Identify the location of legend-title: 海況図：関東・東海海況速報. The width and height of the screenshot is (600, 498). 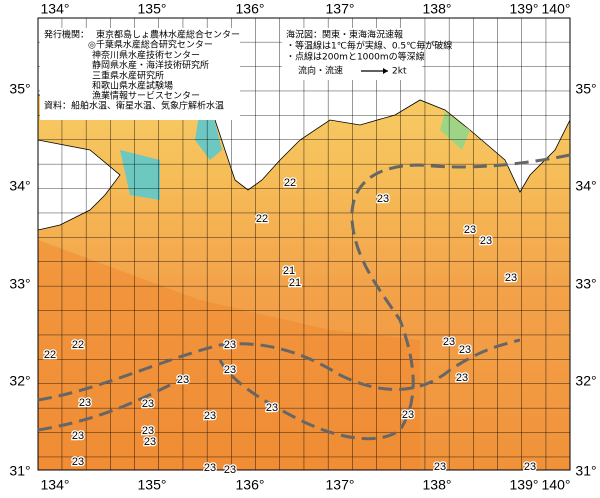
(344, 35).